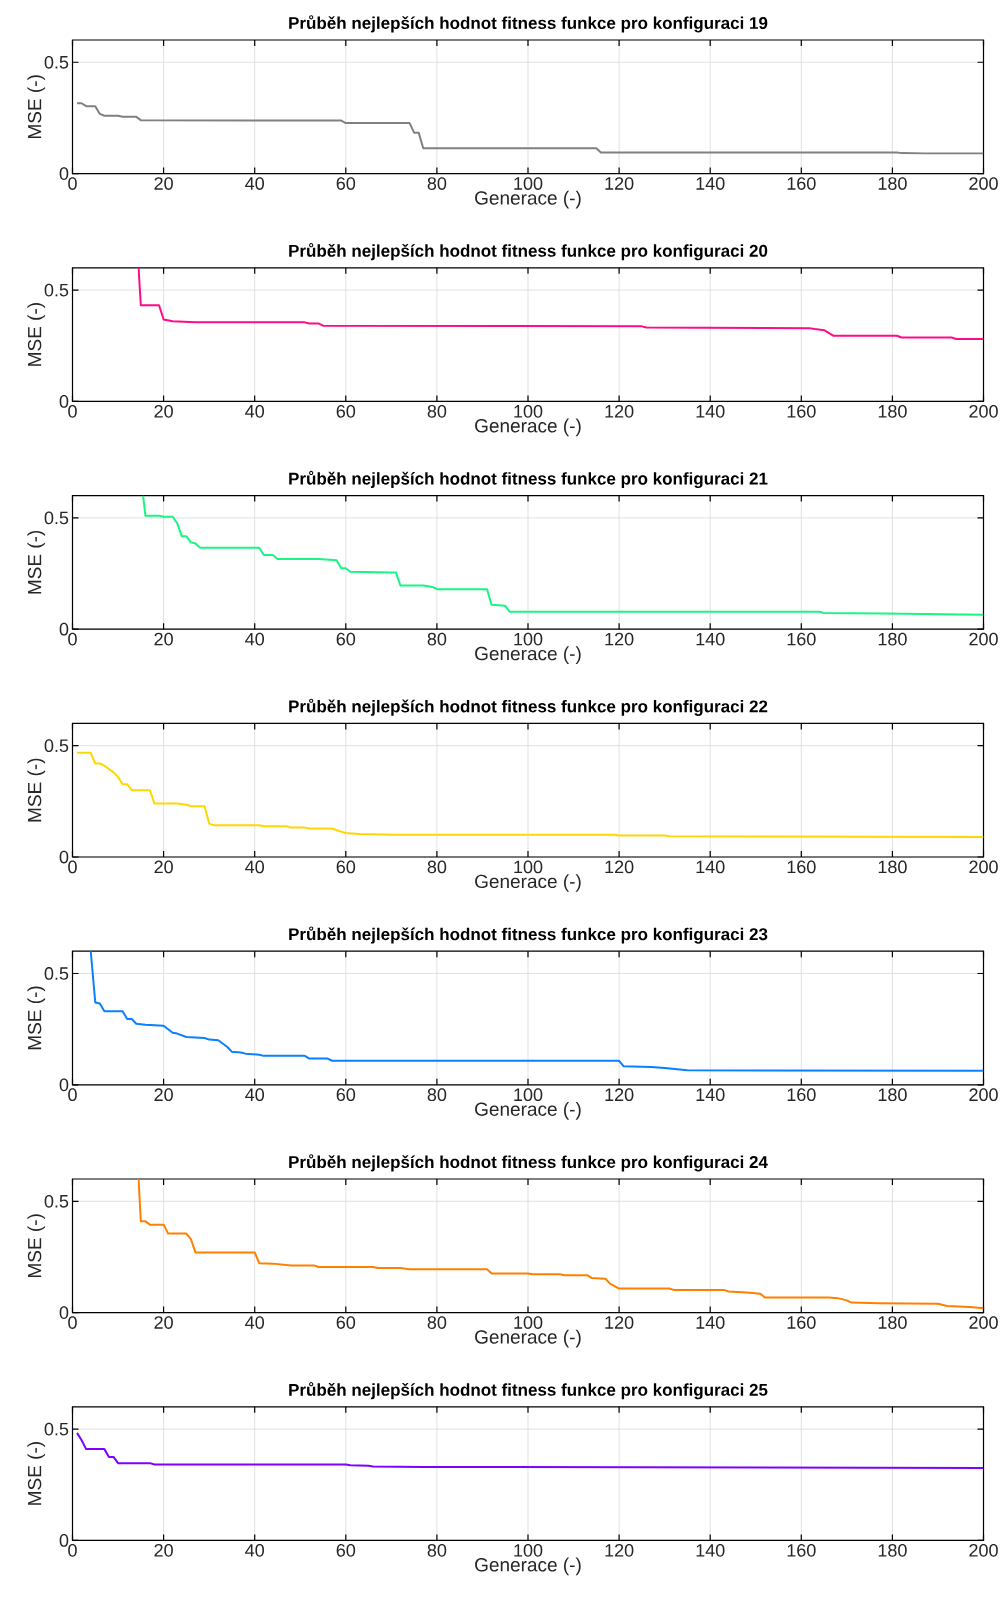 The height and width of the screenshot is (1602, 1005). What do you see at coordinates (528, 1391) in the screenshot?
I see `chart-title: Průběh nejlepších hodnot fitness funkce pro konfiguraci 25` at bounding box center [528, 1391].